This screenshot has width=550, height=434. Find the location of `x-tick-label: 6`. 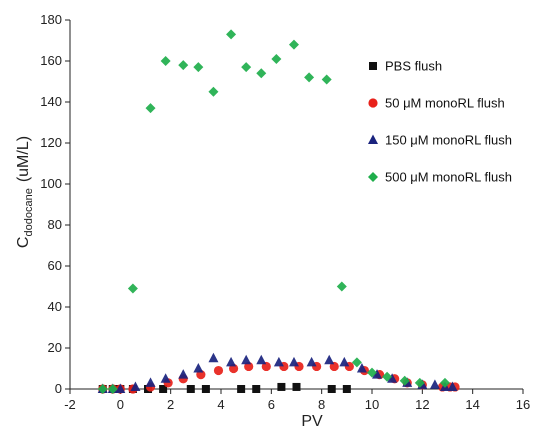

x-tick-label: 6 is located at coordinates (271, 404).